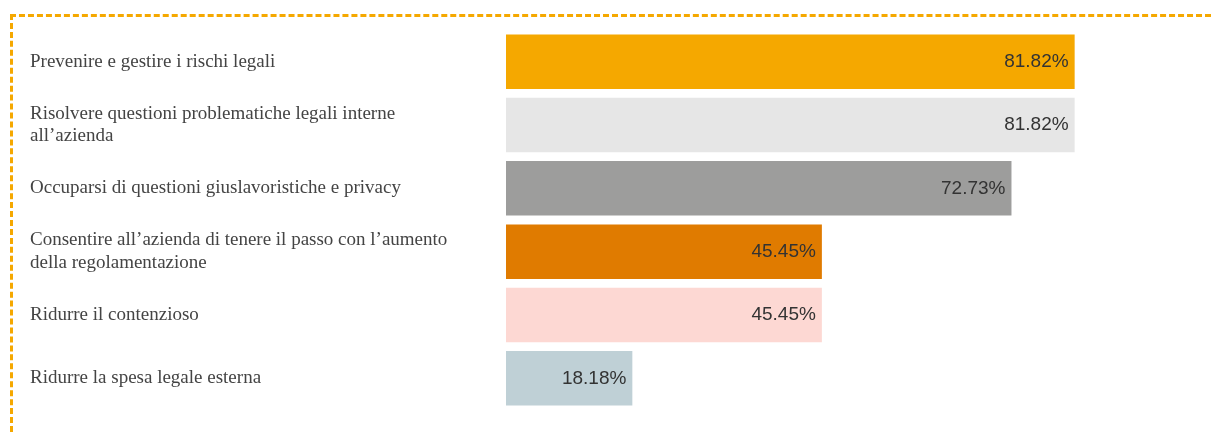  I want to click on y-tick-label: Consentire all’azienda di tenere il passo con l’aumento della regolamentazione, so click(239, 250).